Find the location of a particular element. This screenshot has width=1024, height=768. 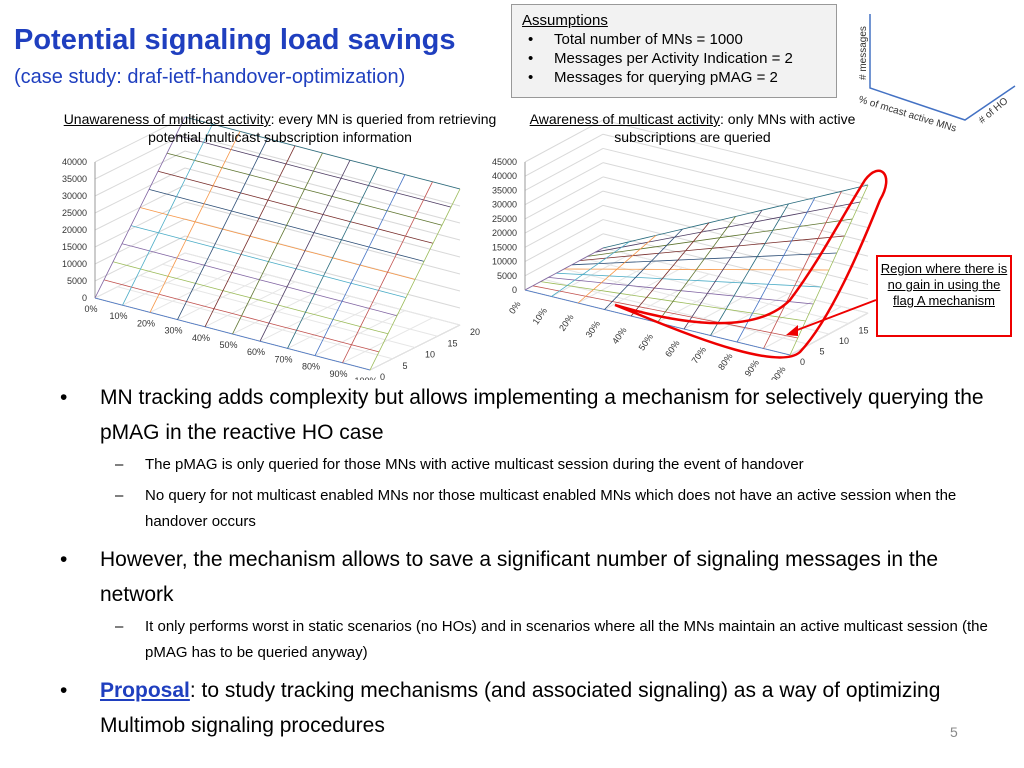

y-tick-label: 10000 is located at coordinates (504, 262).